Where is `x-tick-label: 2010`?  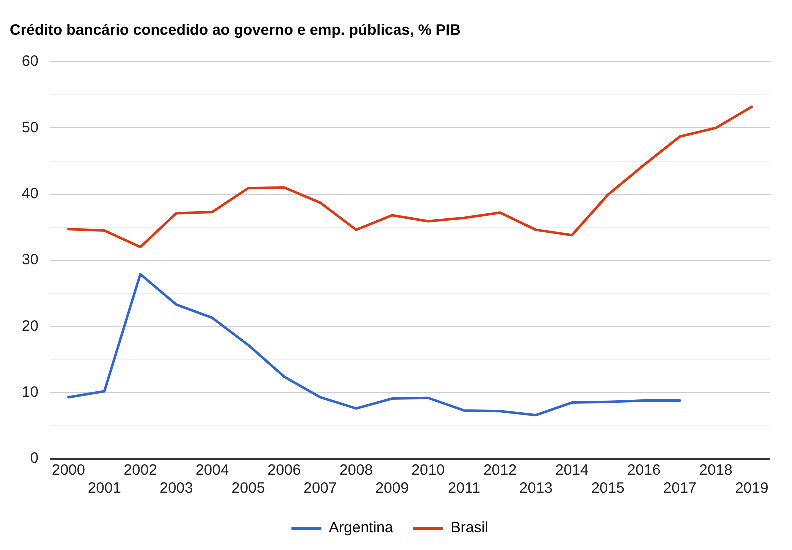
x-tick-label: 2010 is located at coordinates (429, 471).